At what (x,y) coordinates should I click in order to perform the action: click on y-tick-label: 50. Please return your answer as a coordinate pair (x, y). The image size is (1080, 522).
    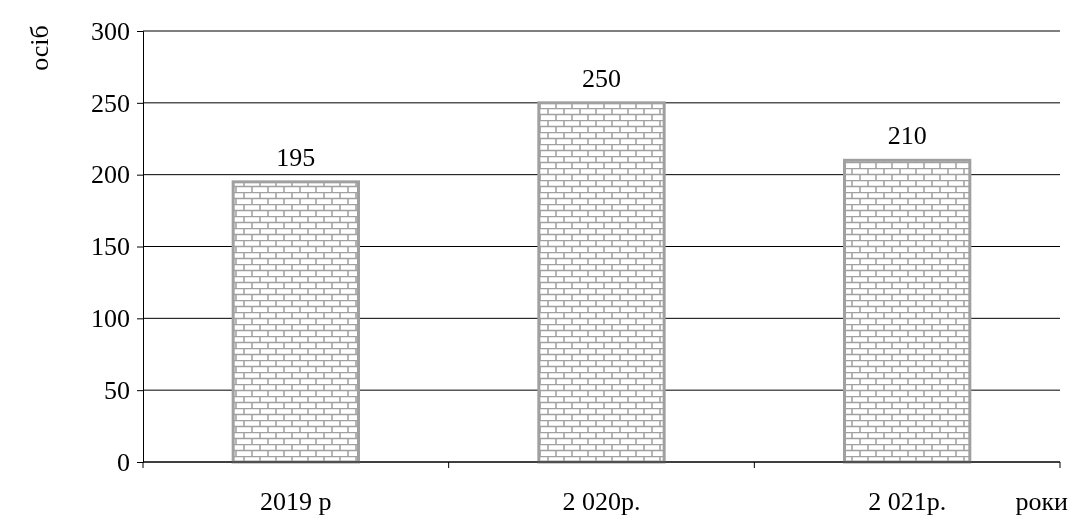
    Looking at the image, I should click on (117, 390).